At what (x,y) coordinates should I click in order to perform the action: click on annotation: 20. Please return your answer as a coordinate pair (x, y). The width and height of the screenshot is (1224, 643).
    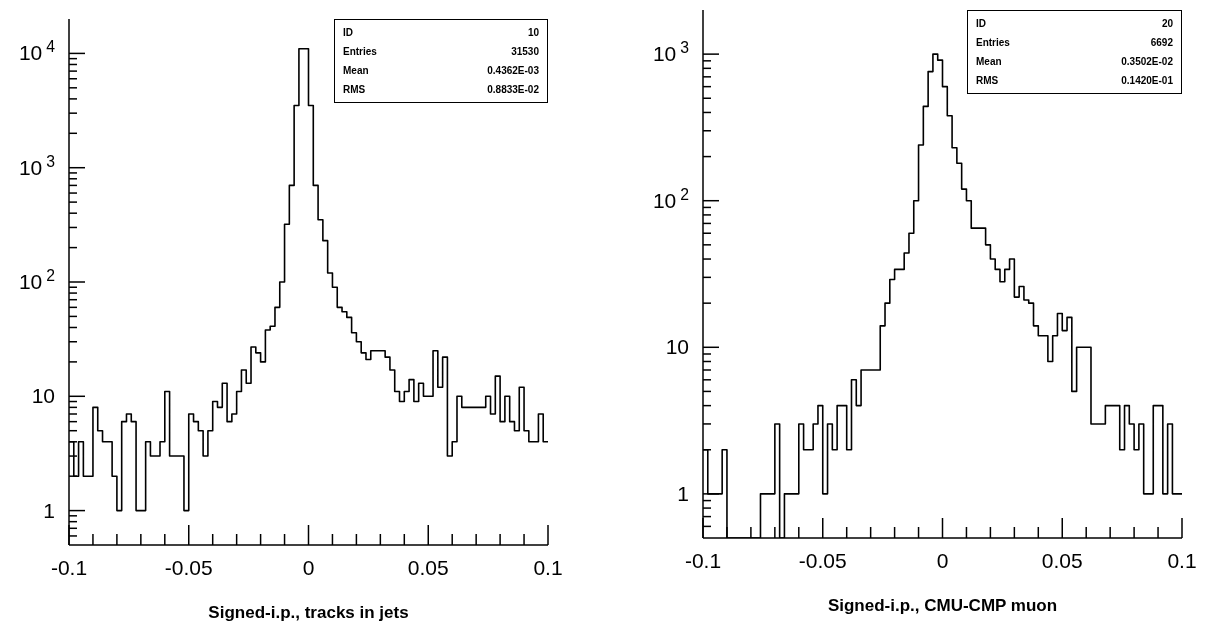
    Looking at the image, I should click on (1167, 24).